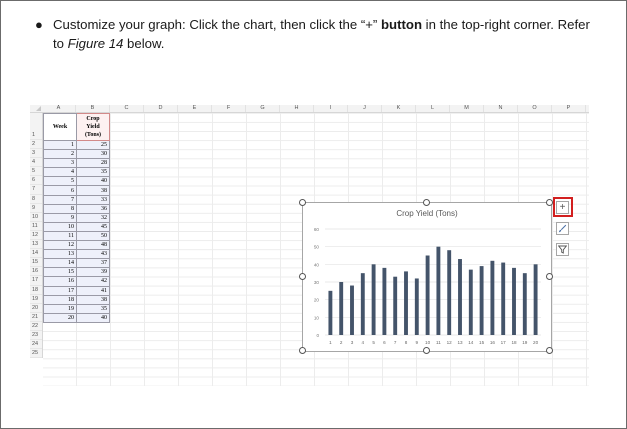 Image resolution: width=627 pixels, height=429 pixels. I want to click on column-header-d: D, so click(161, 108).